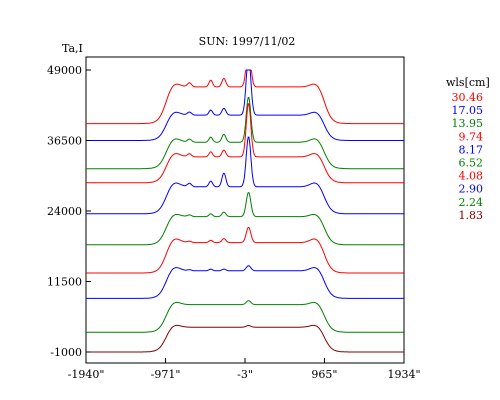 The width and height of the screenshot is (500, 400). Describe the element at coordinates (471, 189) in the screenshot. I see `legend-item: 2.90` at that location.